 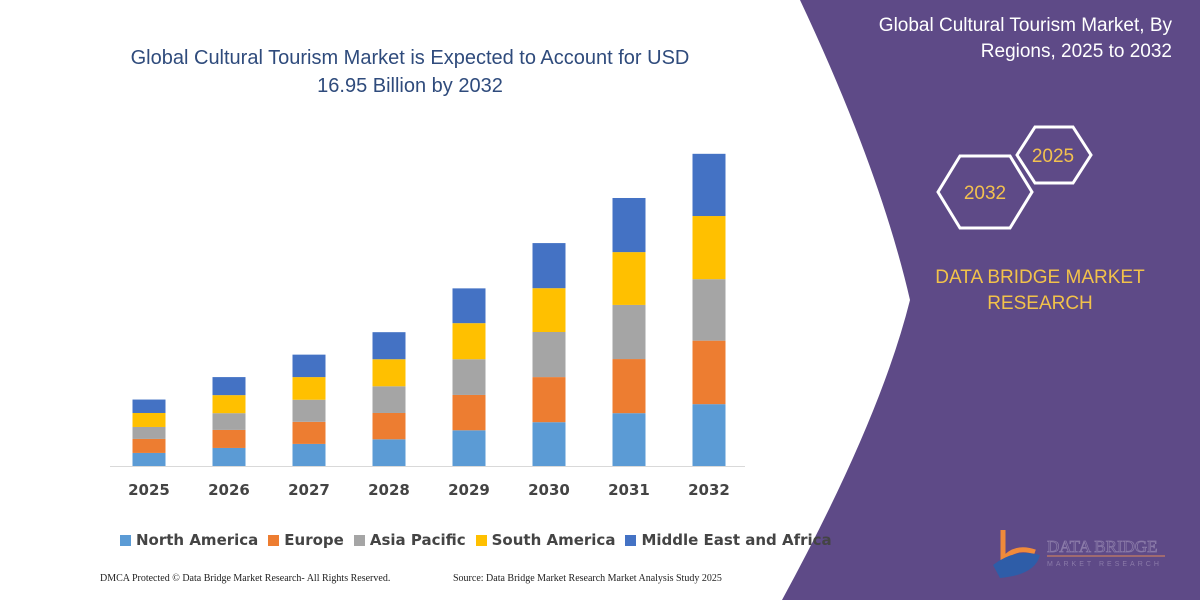 I want to click on x-tick-label: 2025, so click(x=149, y=490).